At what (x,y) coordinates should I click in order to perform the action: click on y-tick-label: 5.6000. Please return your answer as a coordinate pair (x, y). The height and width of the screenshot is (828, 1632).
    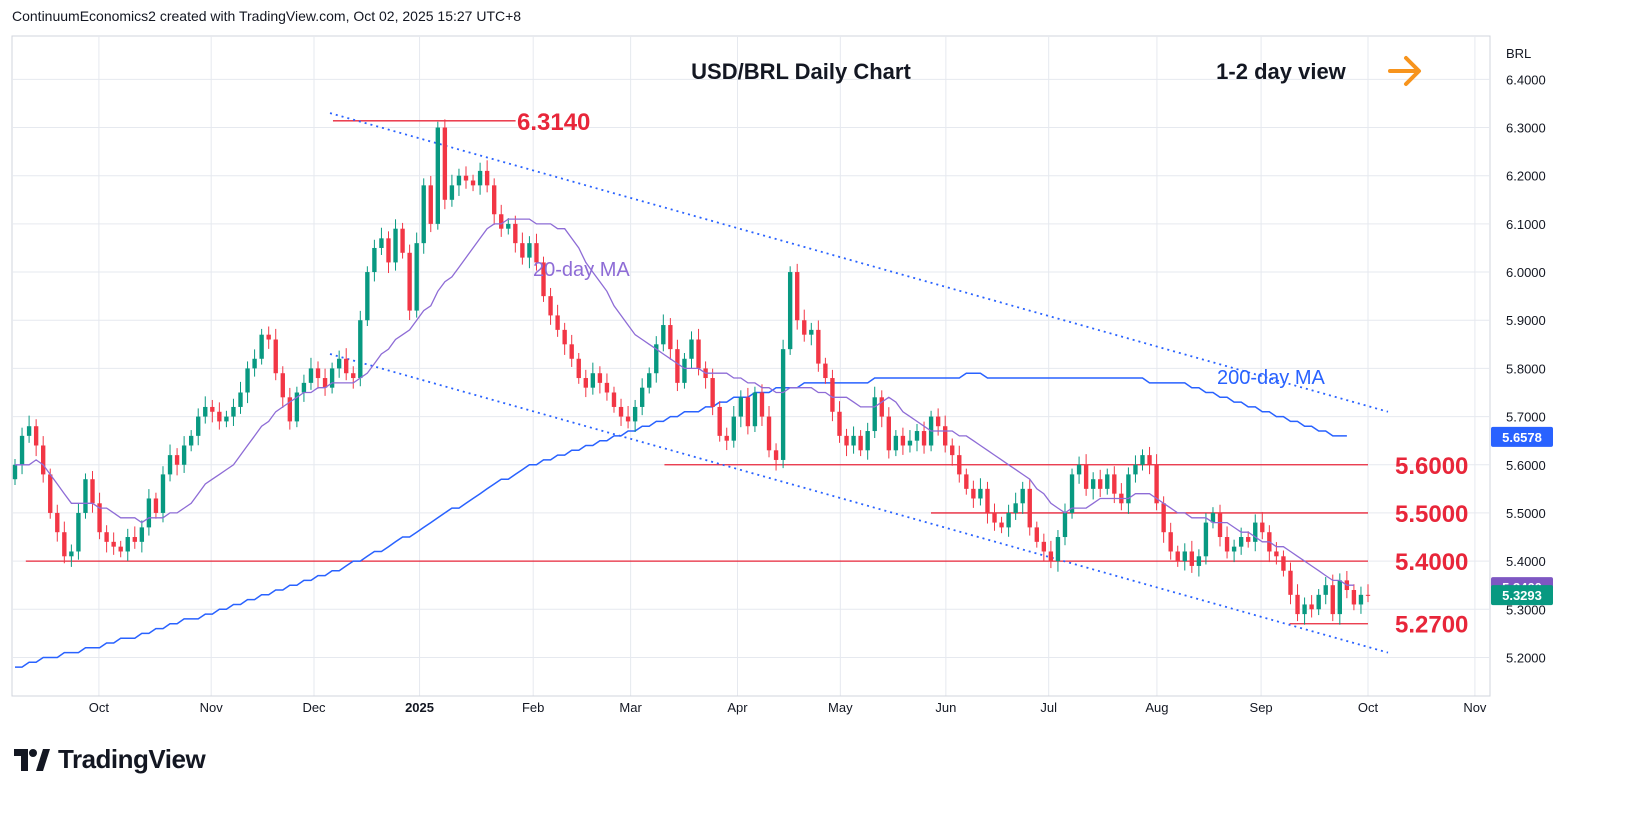
    Looking at the image, I should click on (1526, 465).